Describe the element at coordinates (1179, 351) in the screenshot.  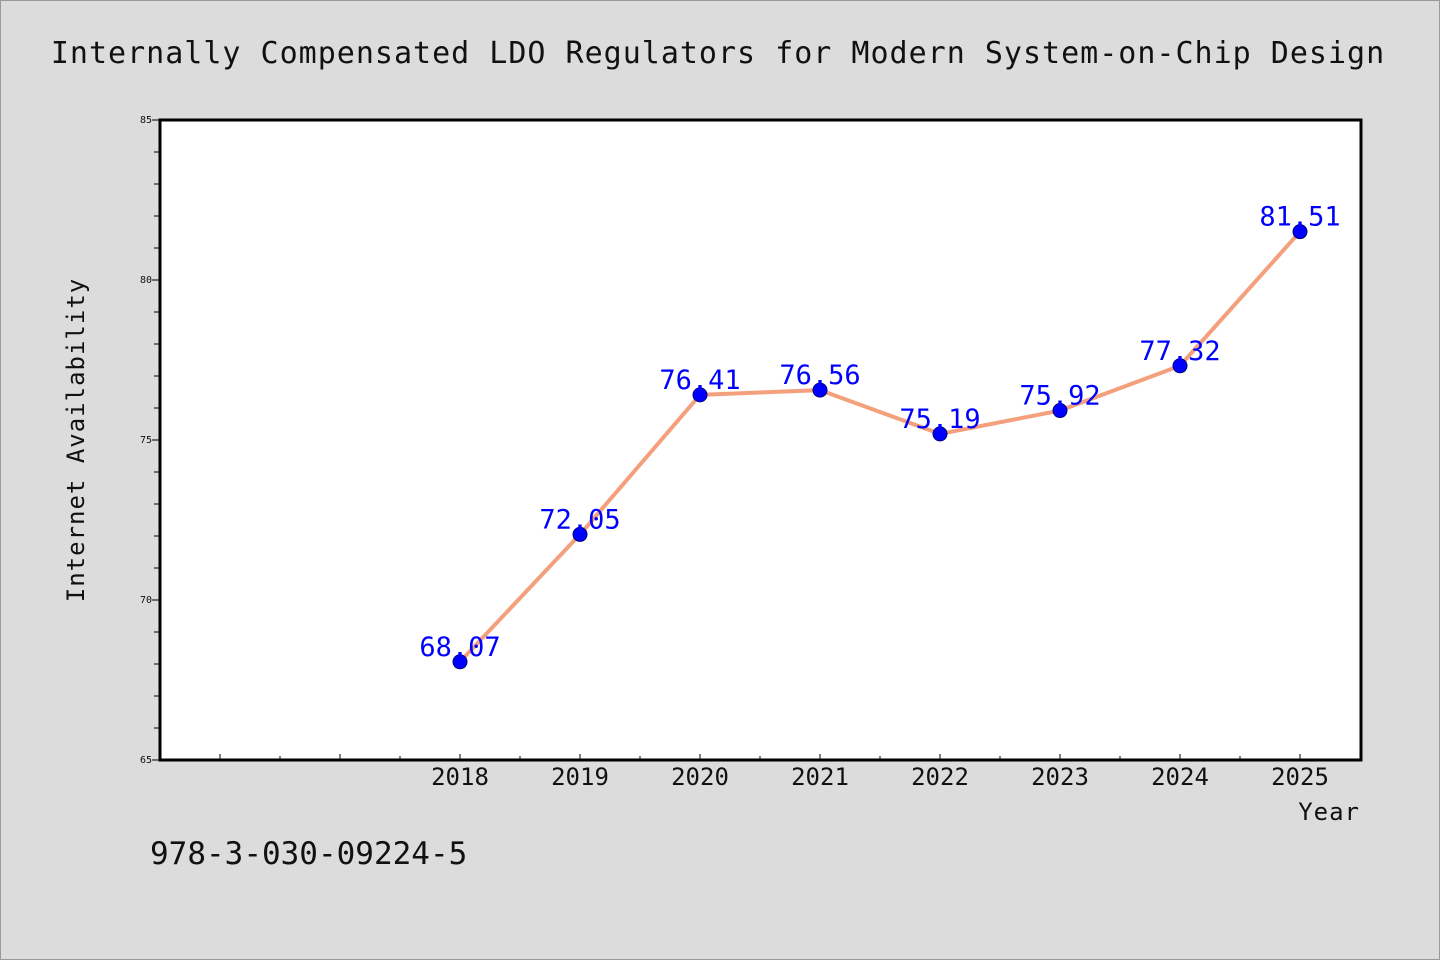
I see `data-label: 77.32` at that location.